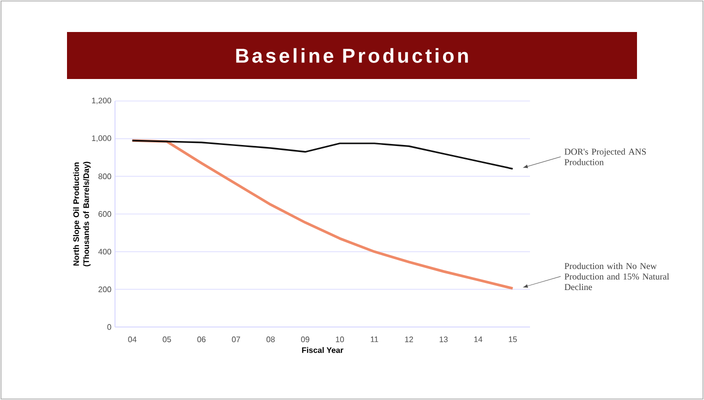 The height and width of the screenshot is (400, 704). I want to click on y-axis-title: North Slope Oil Production (Thousands of Barrels/Day), so click(82, 214).